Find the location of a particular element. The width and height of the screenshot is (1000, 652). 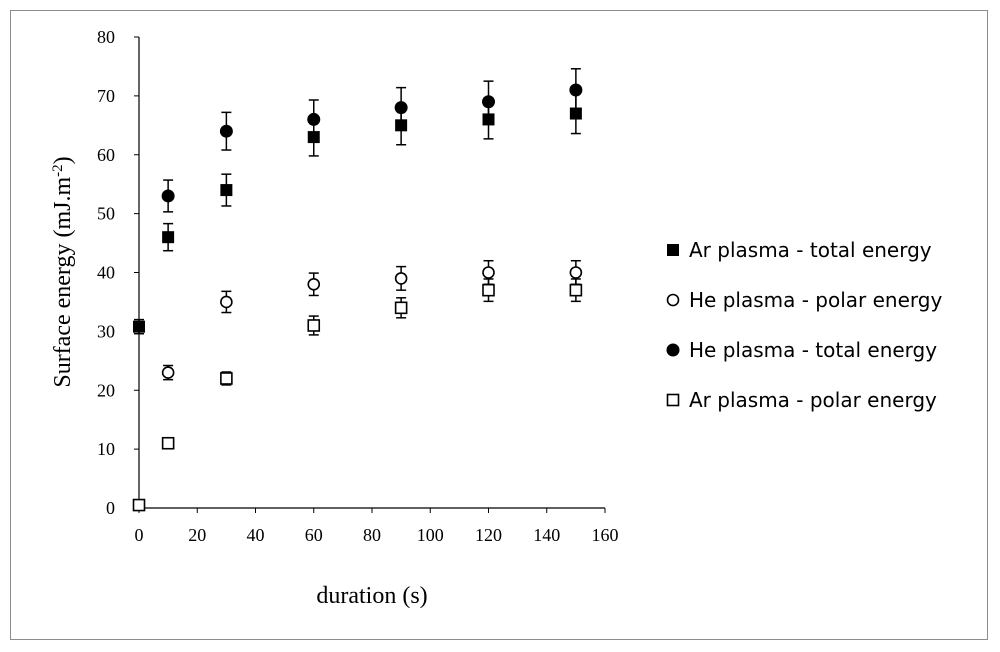

x-tick-label: 0 is located at coordinates (139, 535).